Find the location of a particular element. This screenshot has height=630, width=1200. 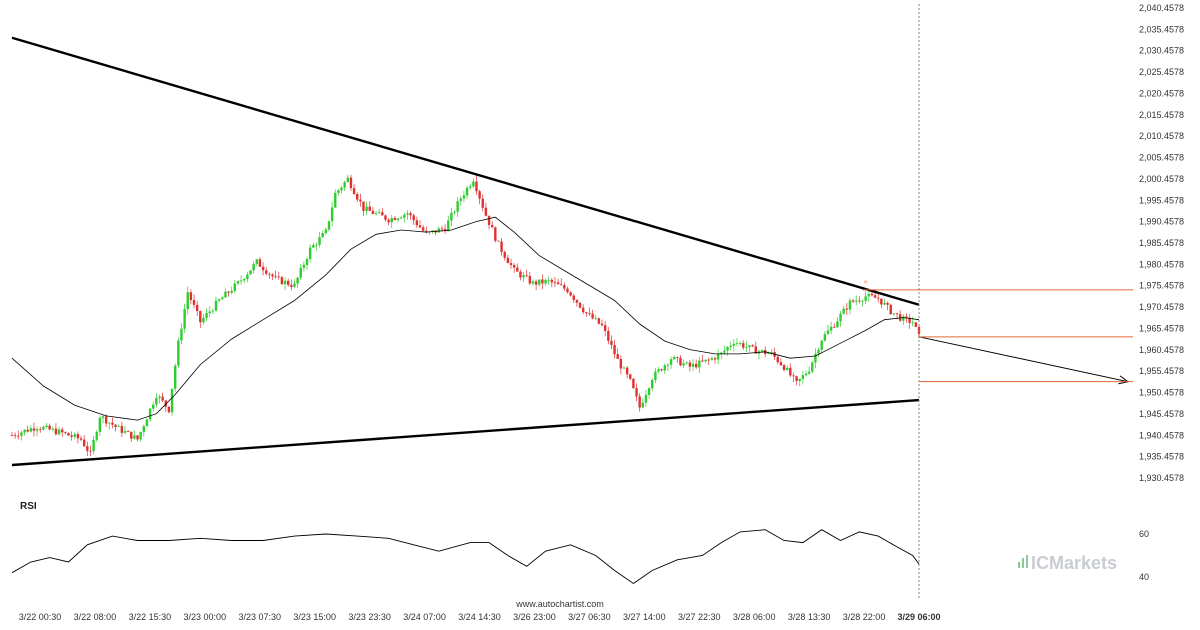

time-tick-label: 3/22 08:00 is located at coordinates (95, 617).